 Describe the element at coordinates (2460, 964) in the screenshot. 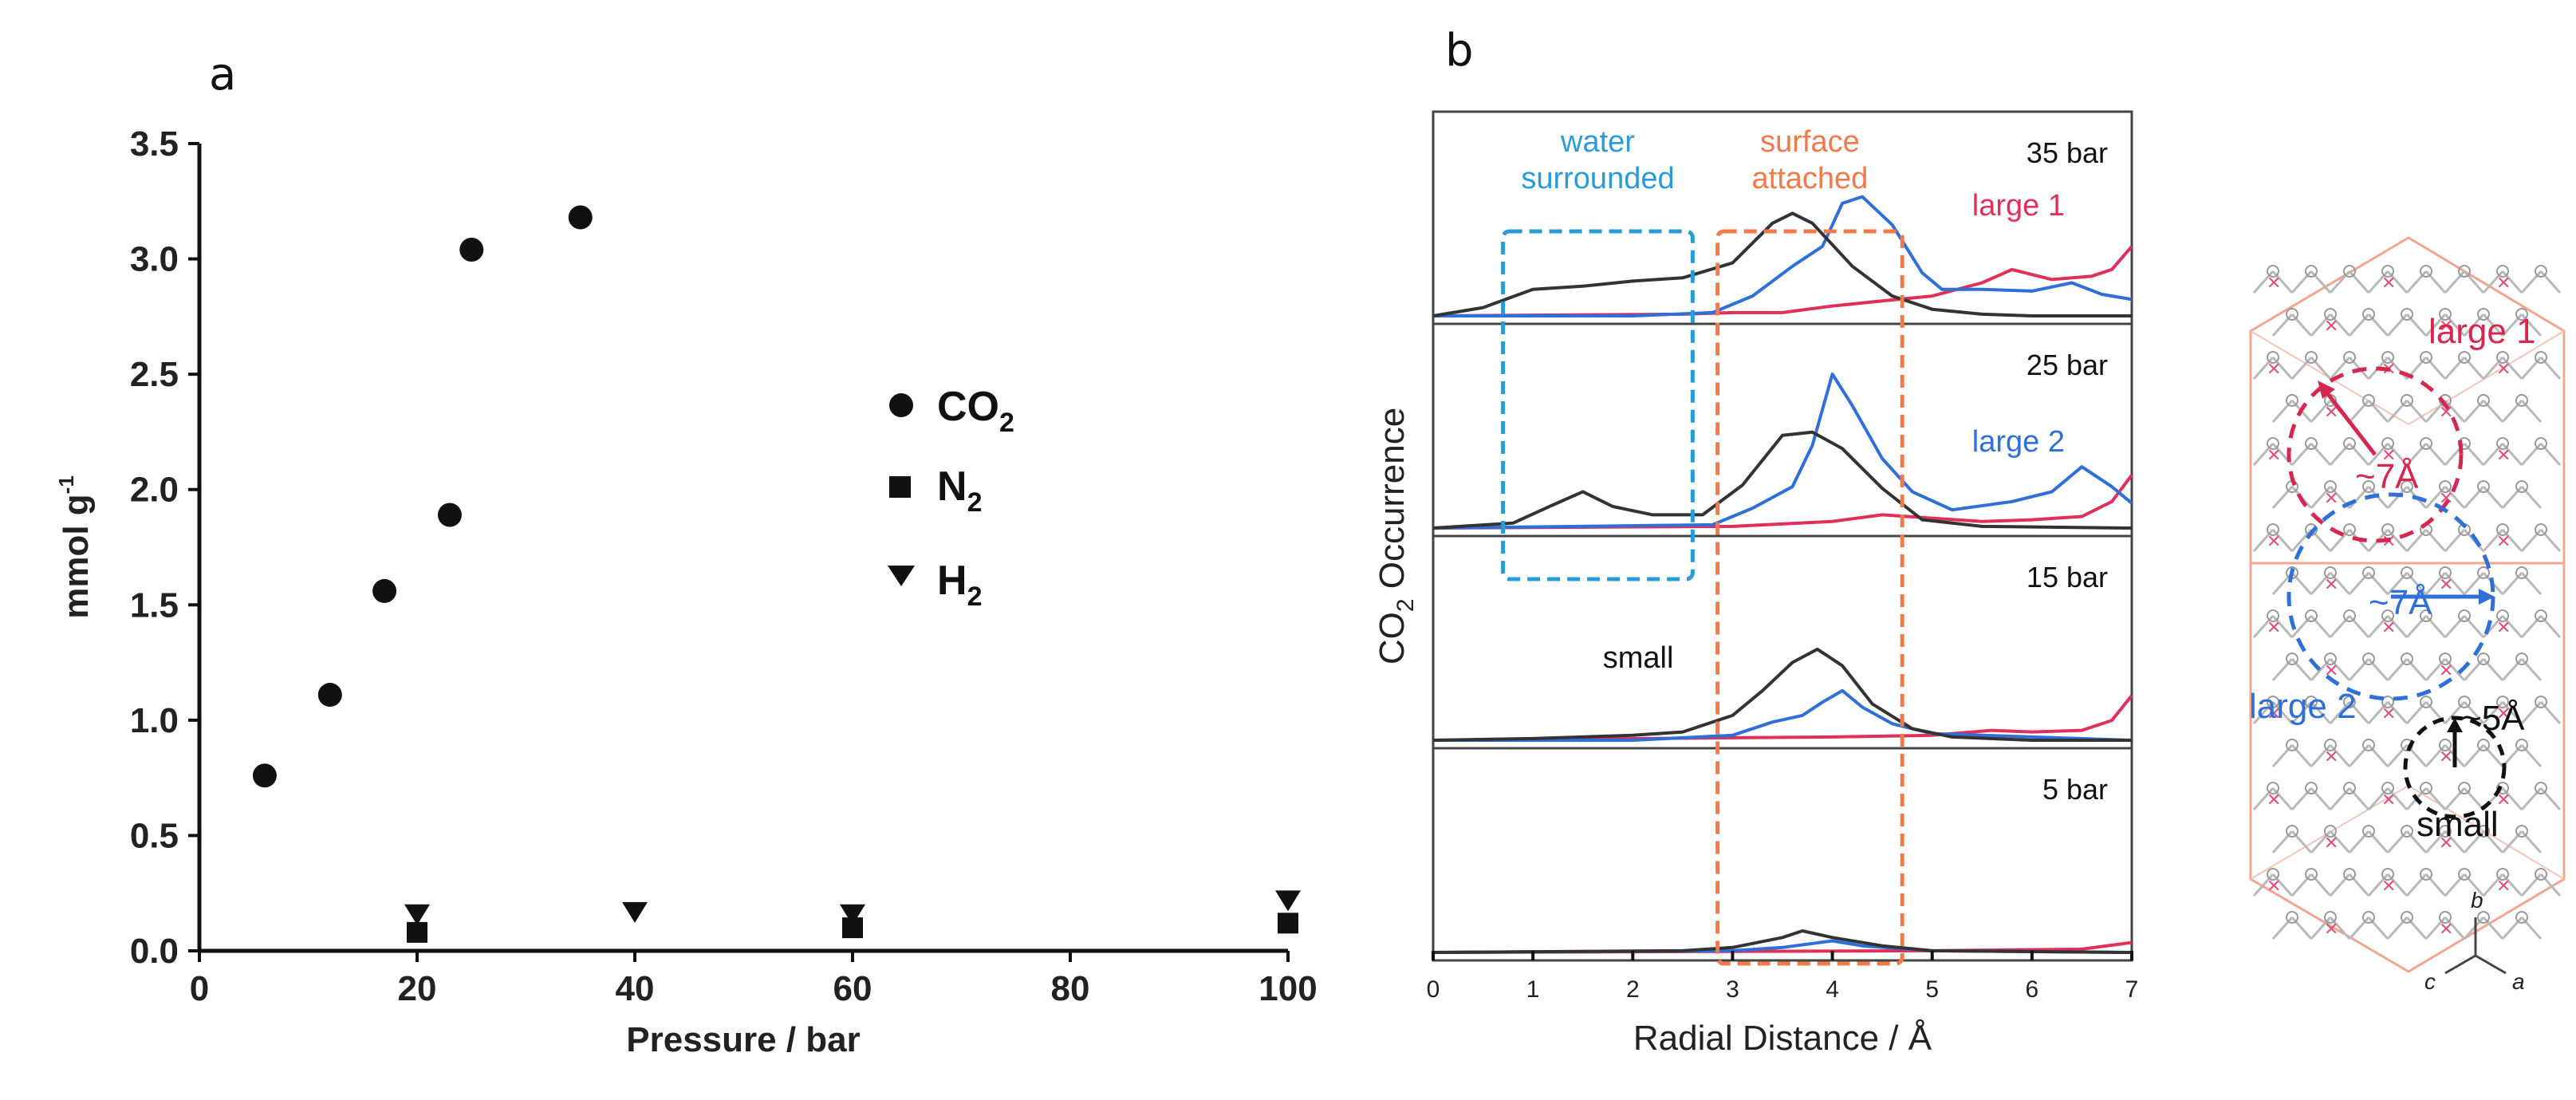

I see `triad-c-axis` at that location.